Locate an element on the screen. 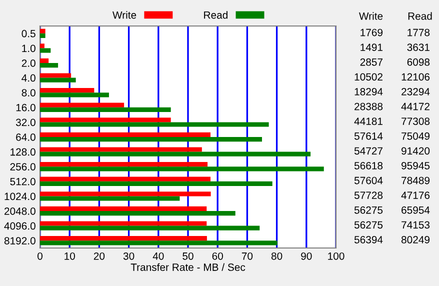 The image size is (439, 286). text: 74153 is located at coordinates (416, 225).